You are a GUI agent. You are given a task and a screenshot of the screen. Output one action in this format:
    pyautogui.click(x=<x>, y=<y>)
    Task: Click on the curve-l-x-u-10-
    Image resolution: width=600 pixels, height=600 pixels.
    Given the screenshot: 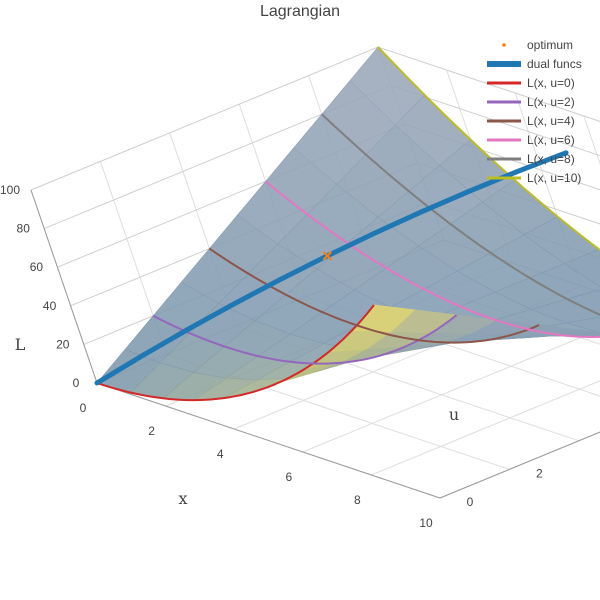 What is the action you would take?
    pyautogui.click(x=488, y=149)
    